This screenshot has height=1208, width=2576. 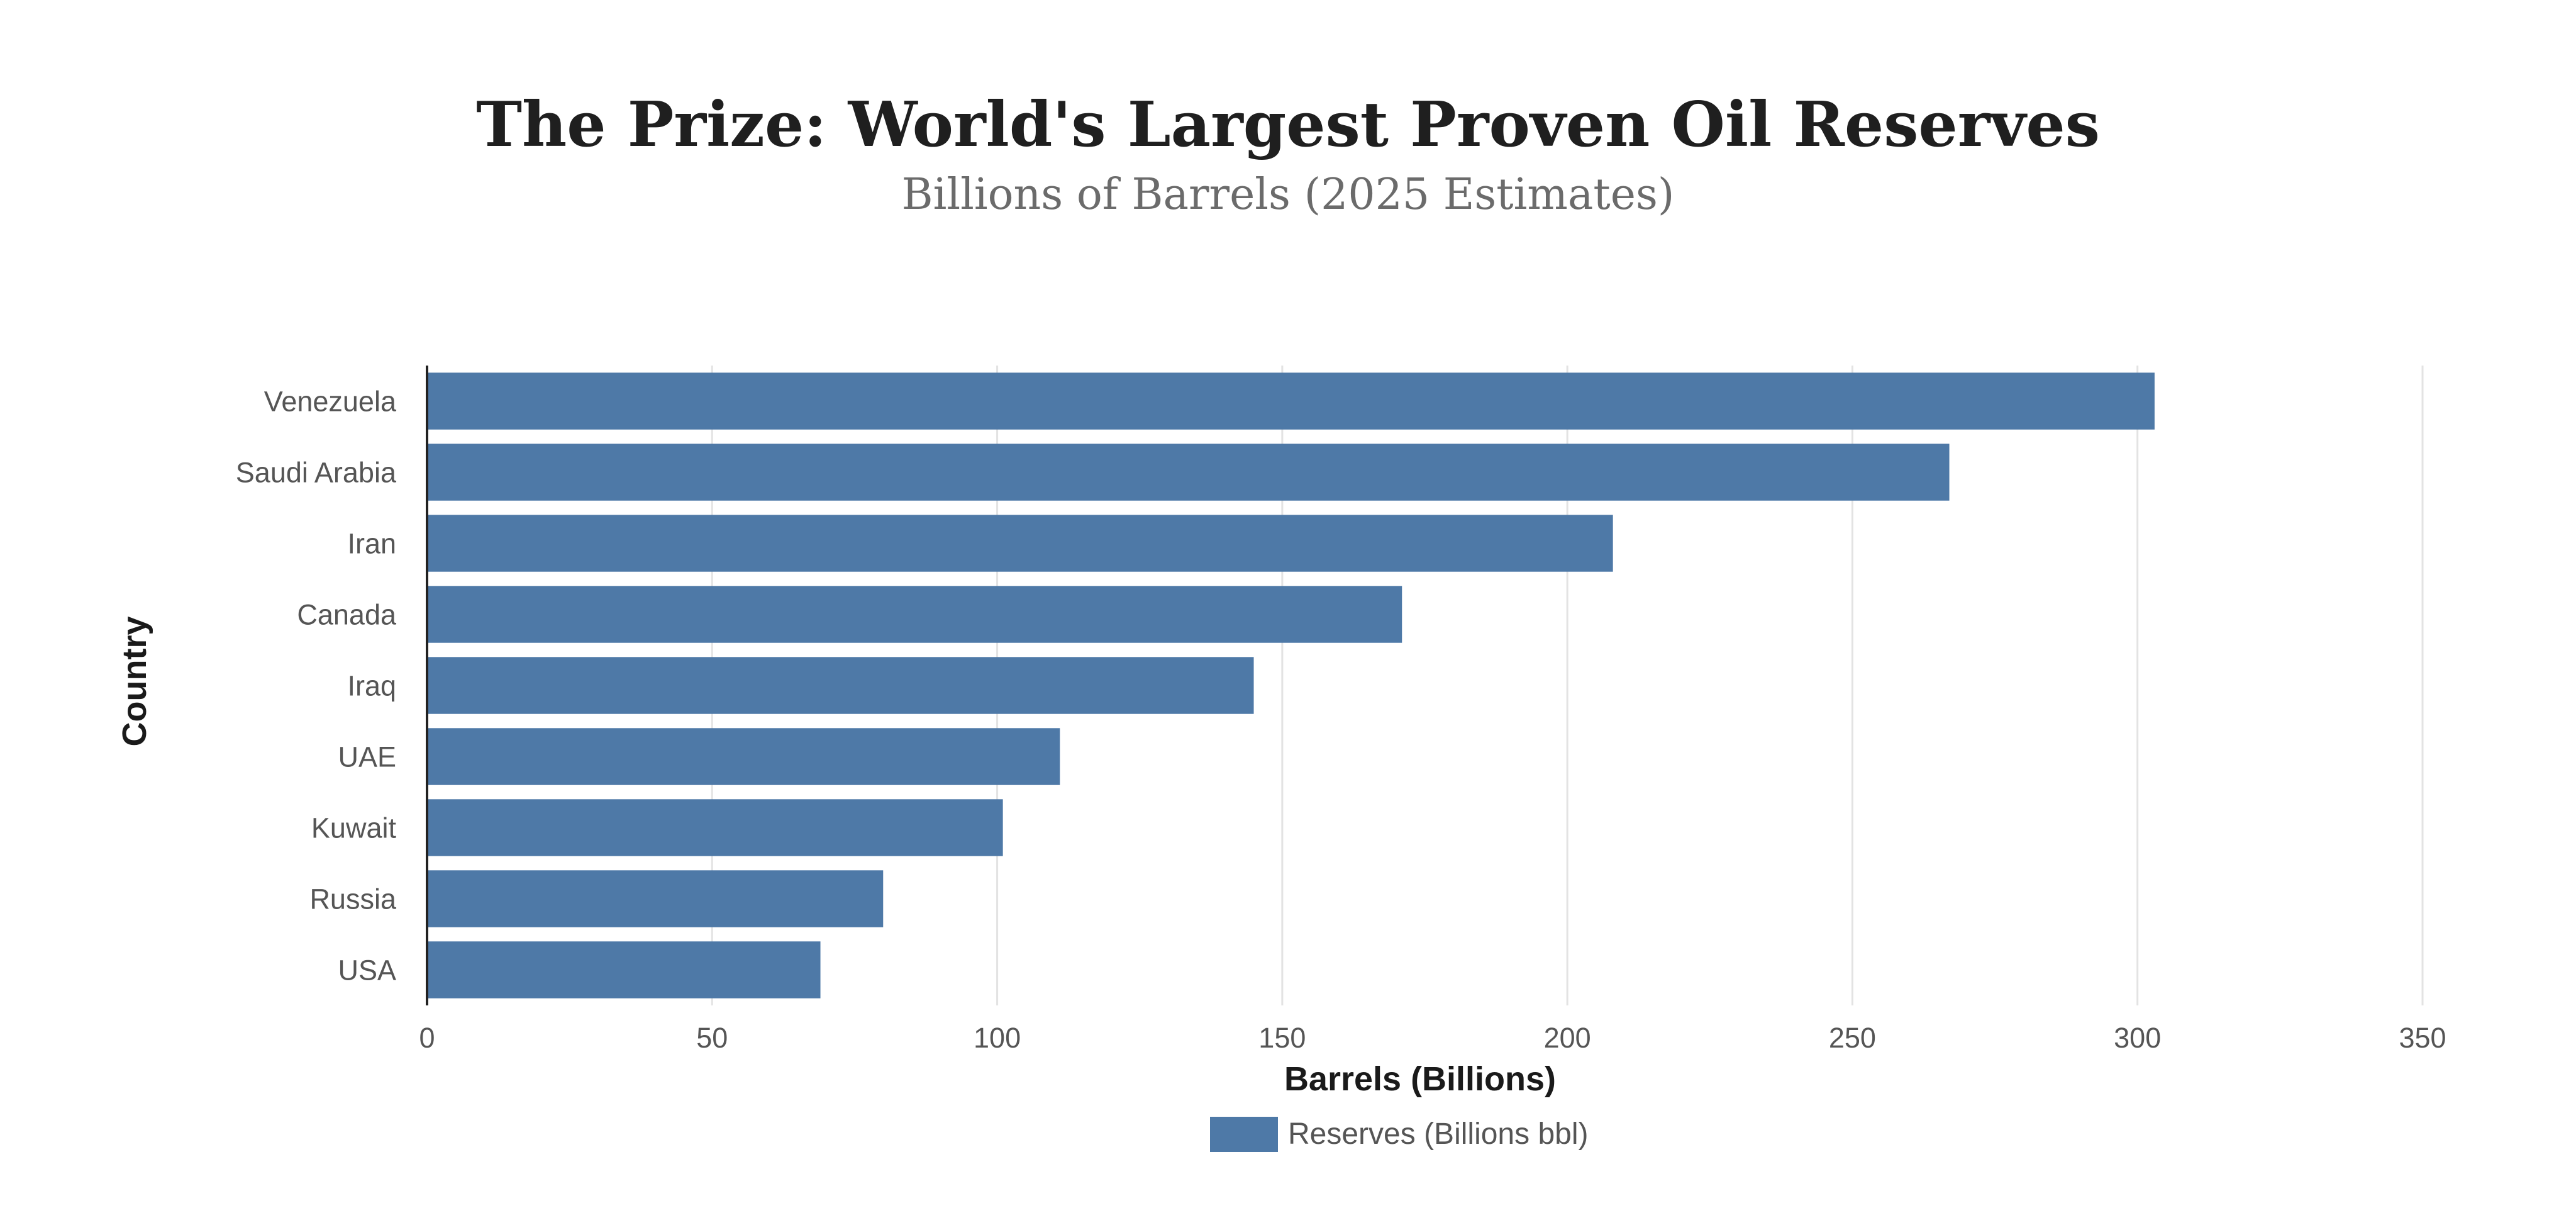 What do you see at coordinates (1291, 401) in the screenshot?
I see `bar-venezuela` at bounding box center [1291, 401].